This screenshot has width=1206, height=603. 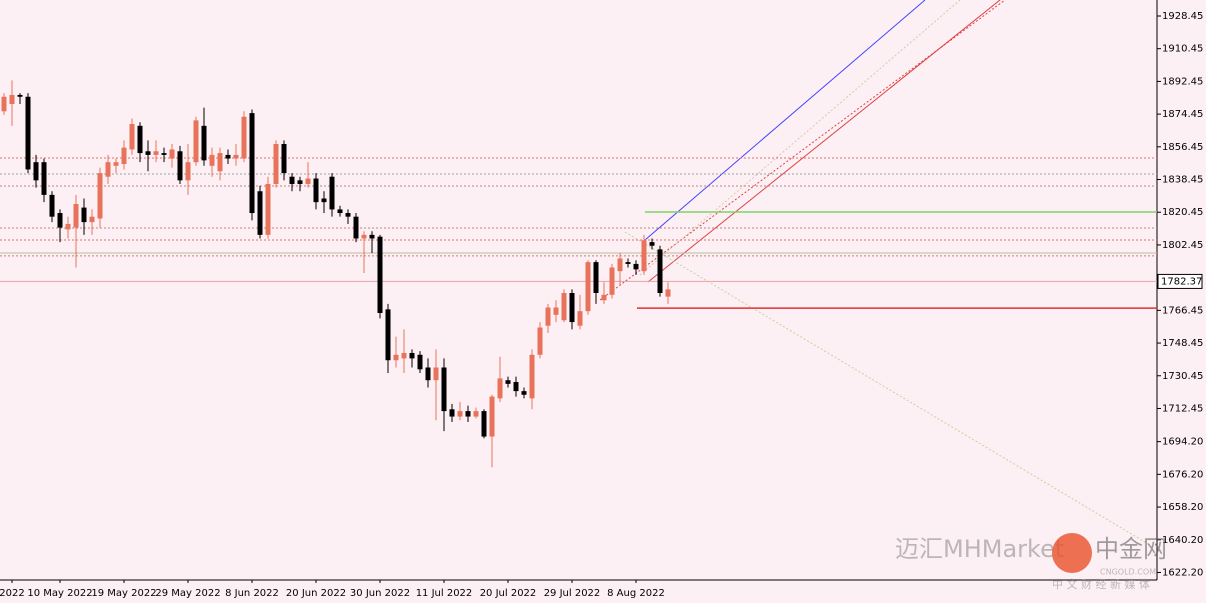 I want to click on x-tick-label: 19 May 2022, so click(x=123, y=593).